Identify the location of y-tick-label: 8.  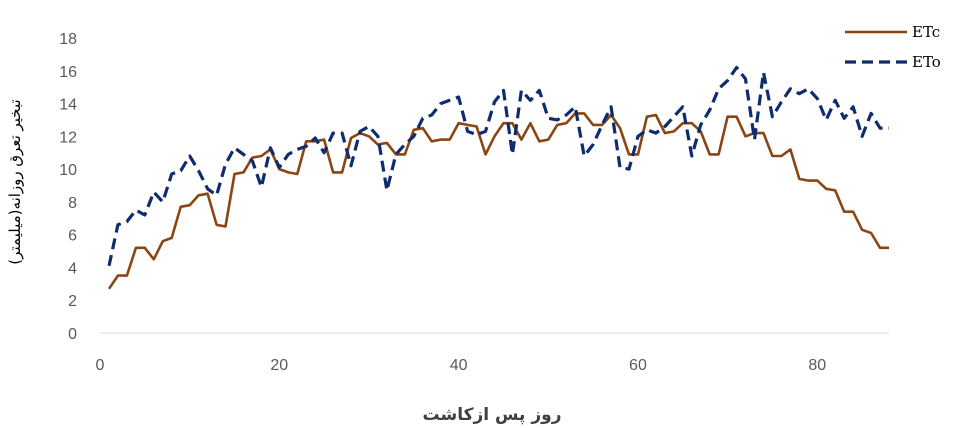
(72, 203).